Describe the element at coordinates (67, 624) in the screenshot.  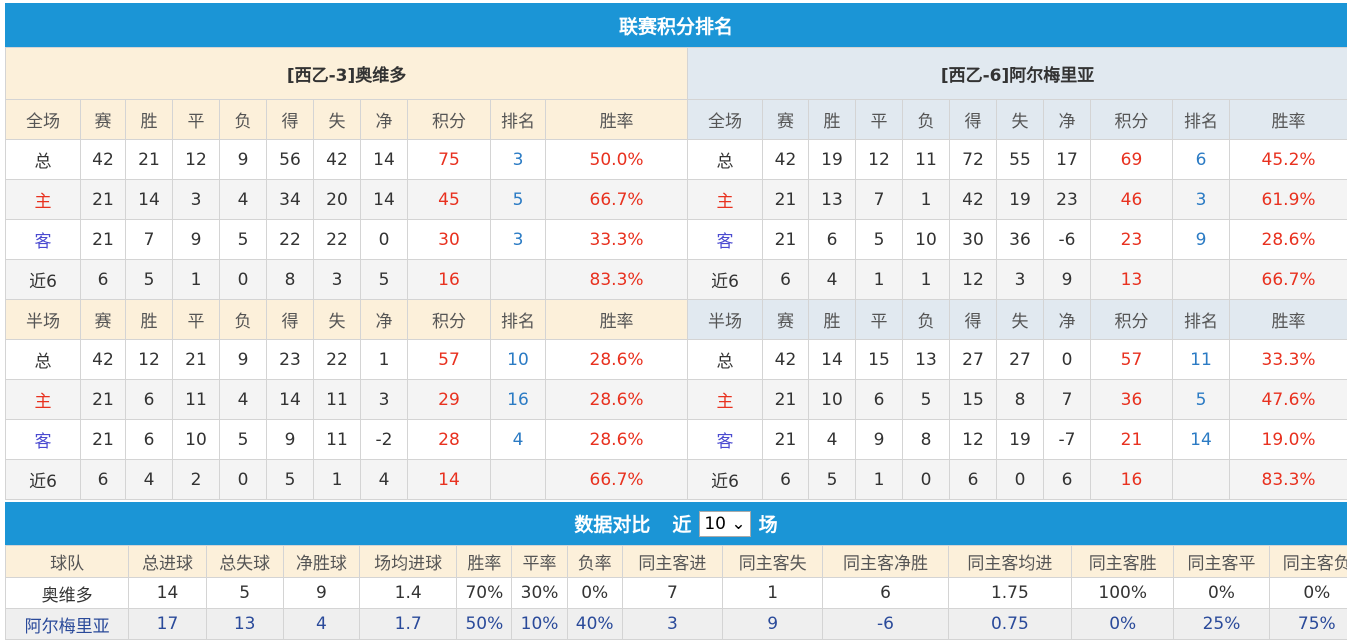
I see `team-name-cell: 阿尔梅里亚` at that location.